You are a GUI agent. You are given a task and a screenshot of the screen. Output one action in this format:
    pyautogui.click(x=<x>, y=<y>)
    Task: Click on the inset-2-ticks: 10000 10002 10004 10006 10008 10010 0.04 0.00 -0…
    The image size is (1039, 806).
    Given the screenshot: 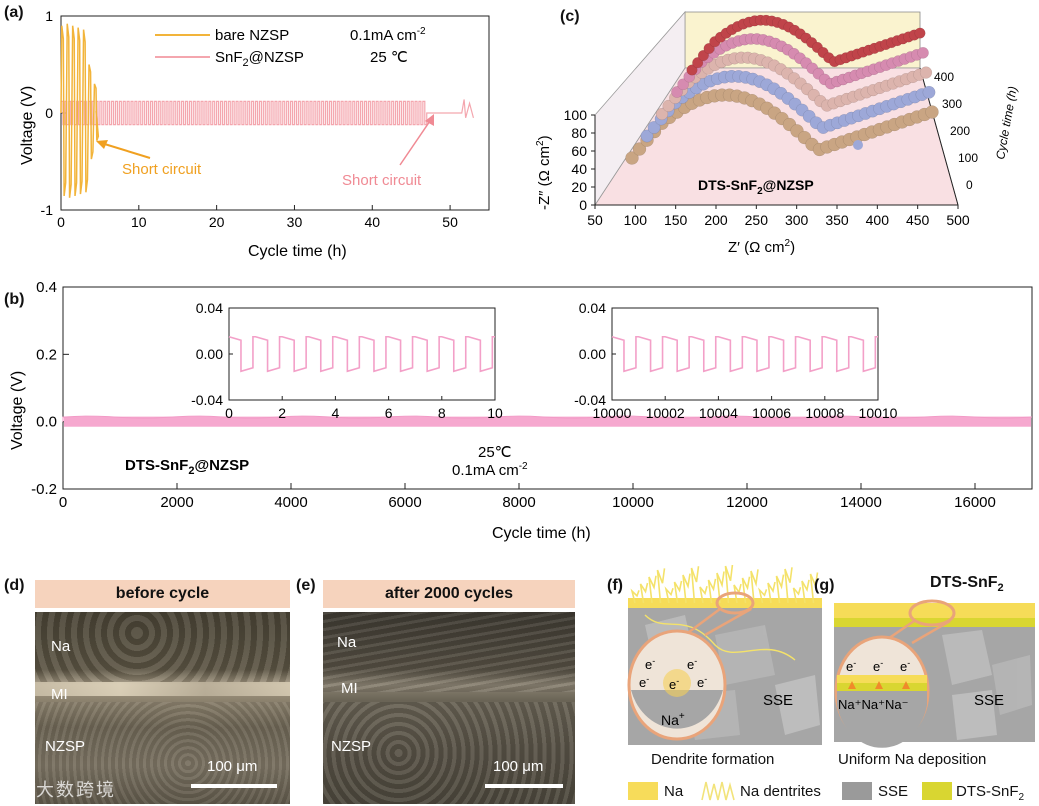 What is the action you would take?
    pyautogui.click(x=736, y=360)
    